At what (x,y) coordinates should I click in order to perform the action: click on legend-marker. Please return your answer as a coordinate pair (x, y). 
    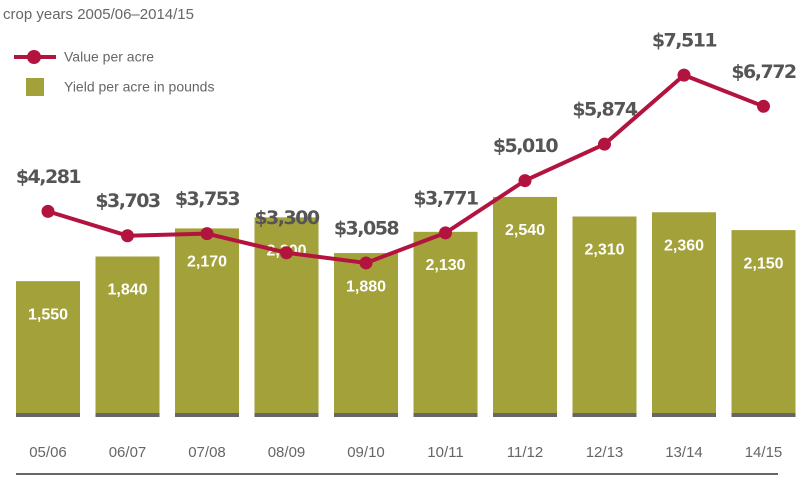
    Looking at the image, I should click on (34, 57).